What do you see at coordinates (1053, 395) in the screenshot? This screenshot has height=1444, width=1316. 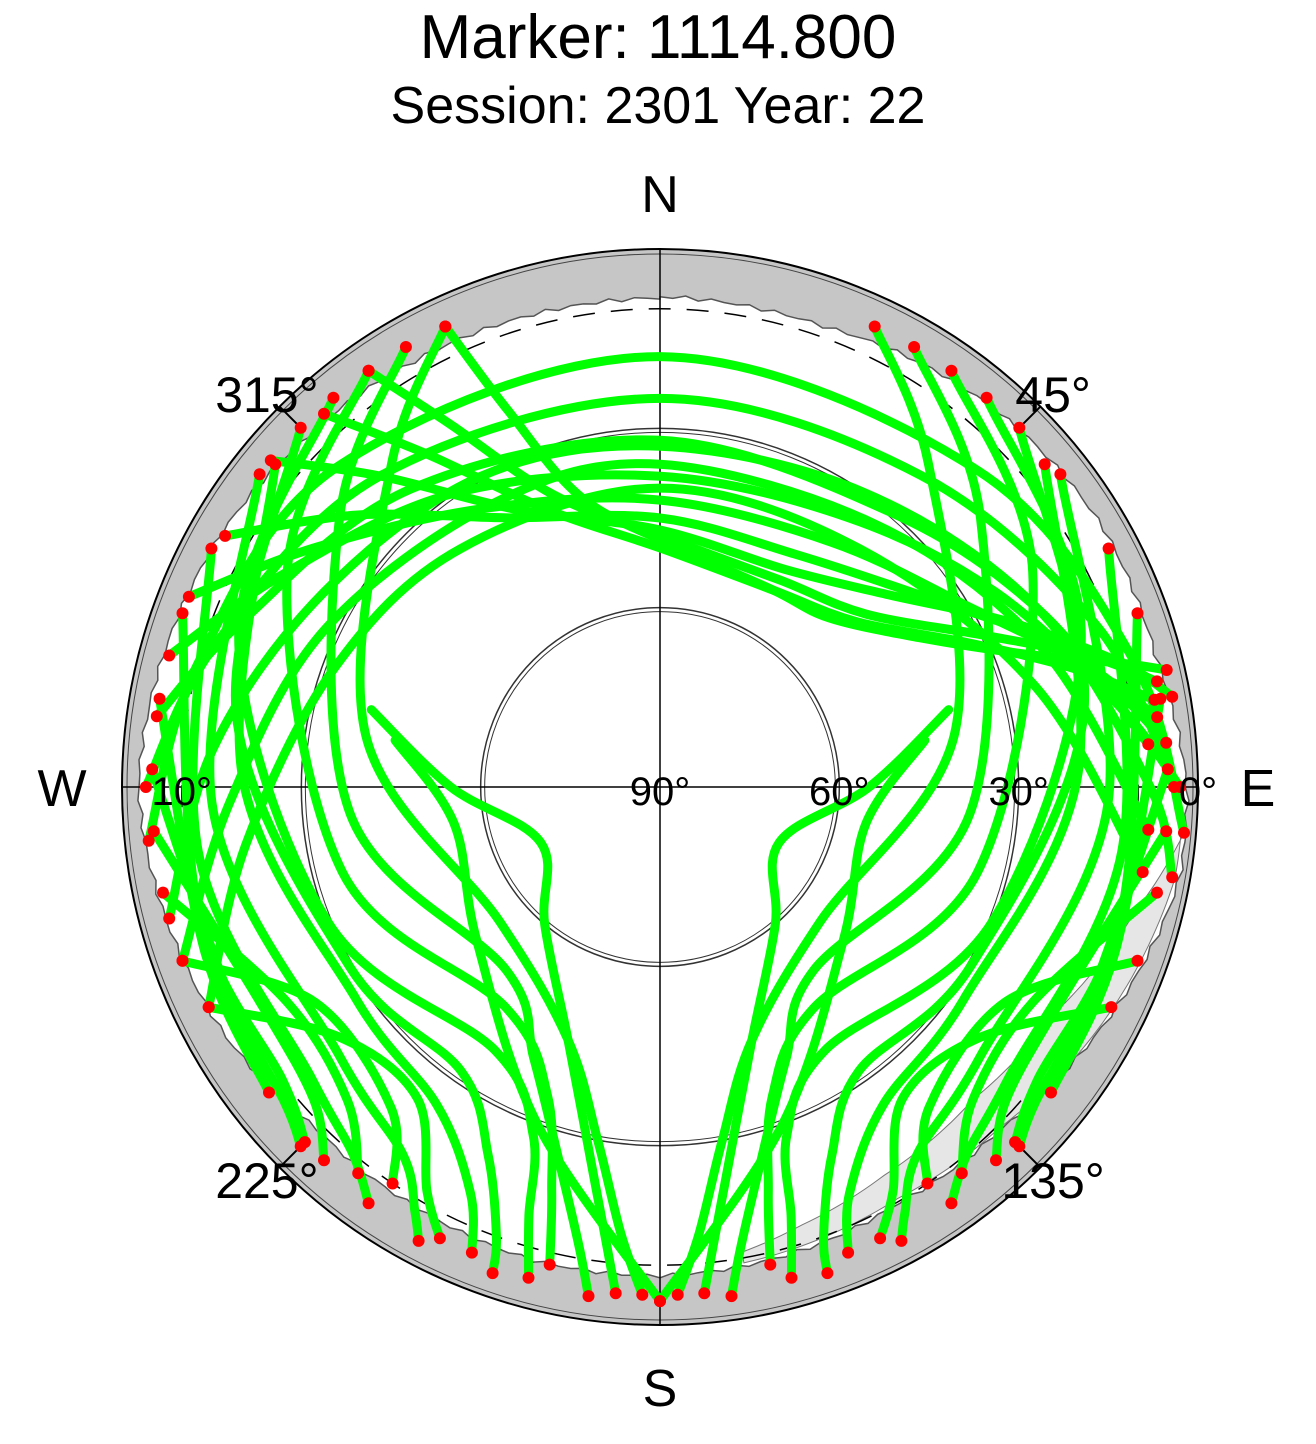 I see `azimuth-label-45: 45°` at bounding box center [1053, 395].